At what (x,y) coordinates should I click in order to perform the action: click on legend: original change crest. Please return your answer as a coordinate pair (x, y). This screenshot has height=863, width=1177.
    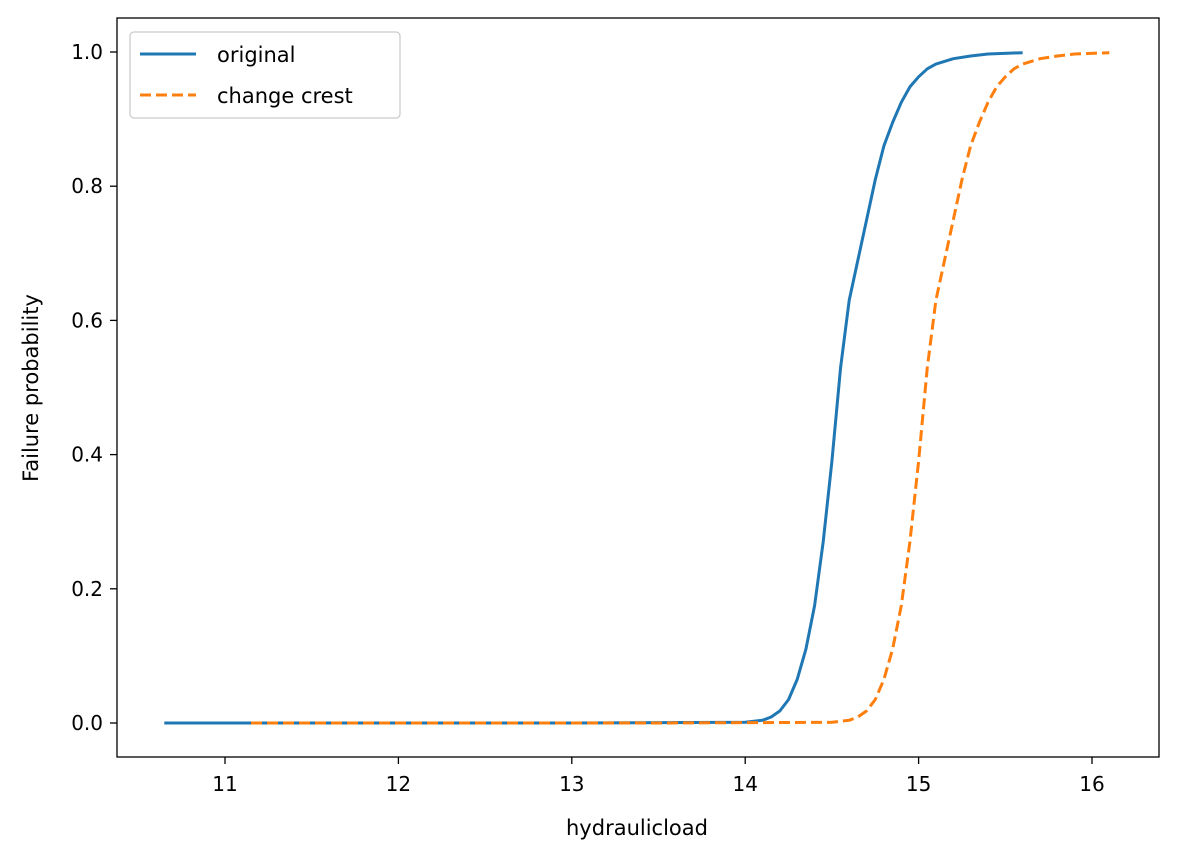
    Looking at the image, I should click on (265, 75).